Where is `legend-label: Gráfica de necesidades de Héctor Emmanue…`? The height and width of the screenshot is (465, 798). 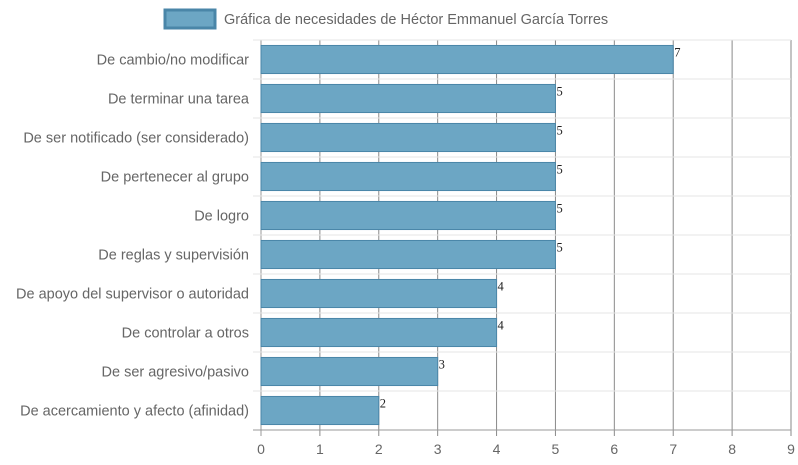 legend-label: Gráfica de necesidades de Héctor Emmanue… is located at coordinates (416, 20).